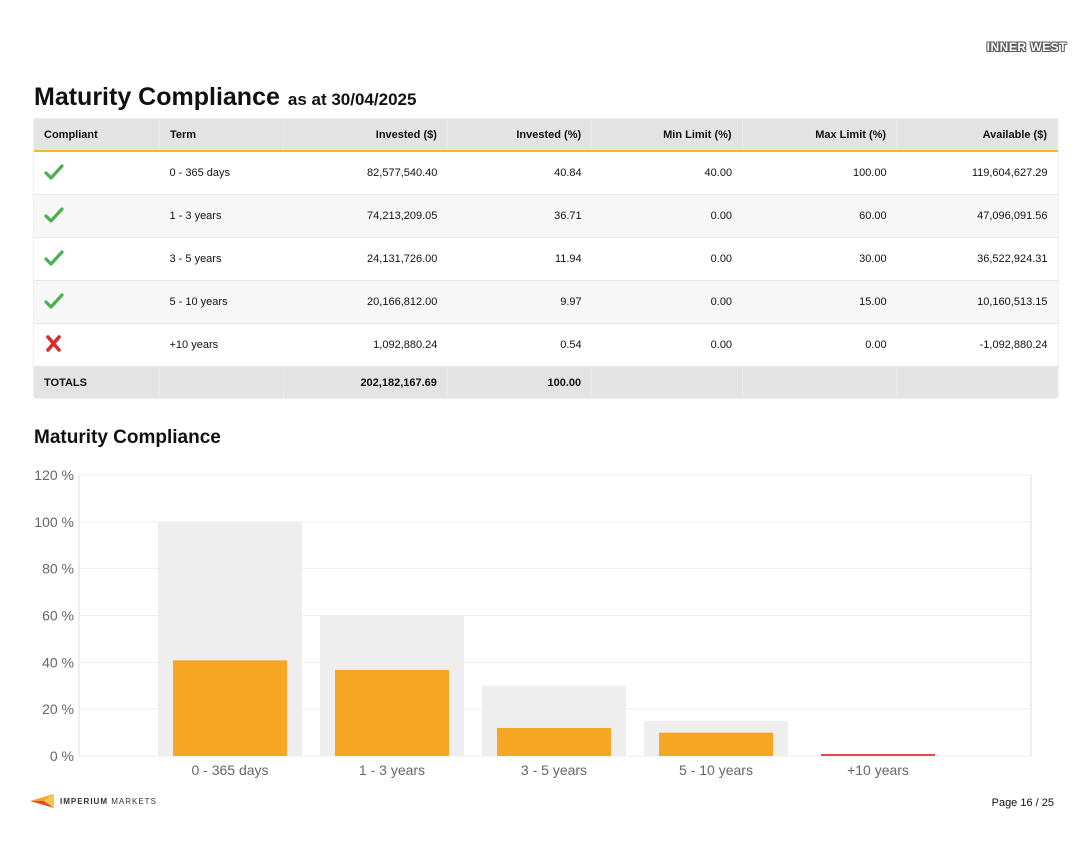 The image size is (1092, 844). Describe the element at coordinates (554, 770) in the screenshot. I see `x-tick-label: 3 - 5 years` at that location.